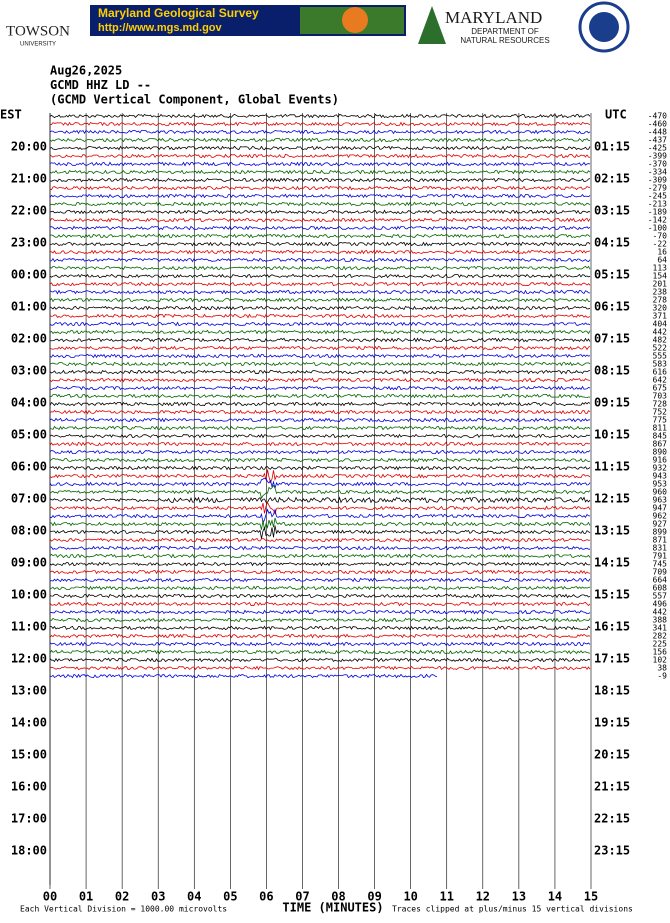 This screenshot has height=923, width=670. What do you see at coordinates (657, 180) in the screenshot?
I see `dc-offset: -309` at bounding box center [657, 180].